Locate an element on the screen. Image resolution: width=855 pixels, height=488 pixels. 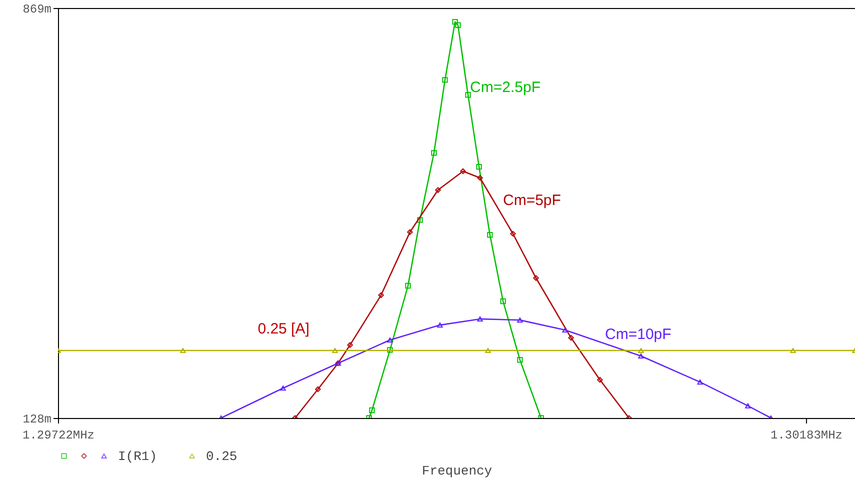
annotation: 0.25 [A] is located at coordinates (284, 329).